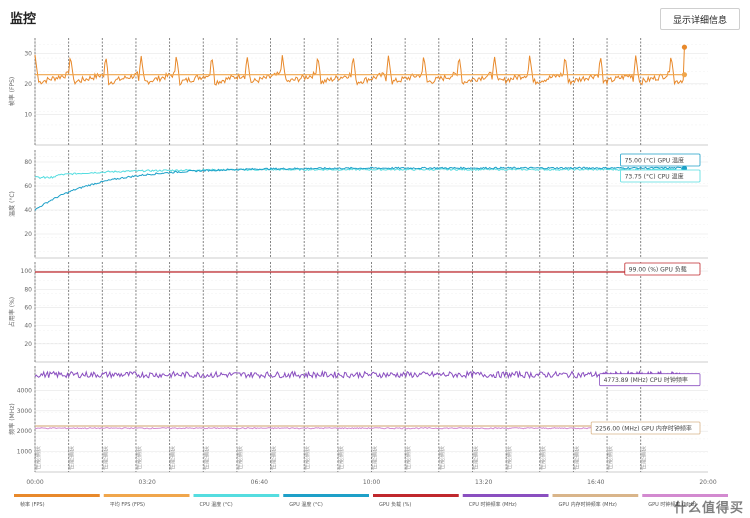  What do you see at coordinates (658, 270) in the screenshot?
I see `value-label-text: 99.00 (%) GPU 负载` at bounding box center [658, 270].